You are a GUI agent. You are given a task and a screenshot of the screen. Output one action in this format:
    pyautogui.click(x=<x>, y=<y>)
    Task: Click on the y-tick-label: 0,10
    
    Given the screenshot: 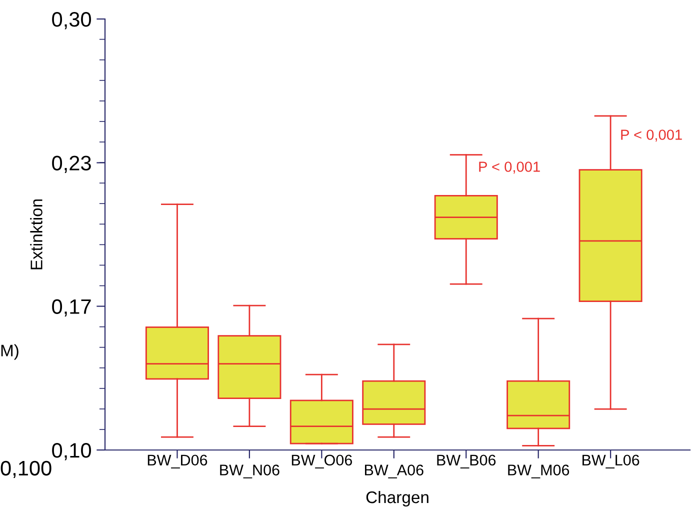 What is the action you would take?
    pyautogui.click(x=71, y=451)
    